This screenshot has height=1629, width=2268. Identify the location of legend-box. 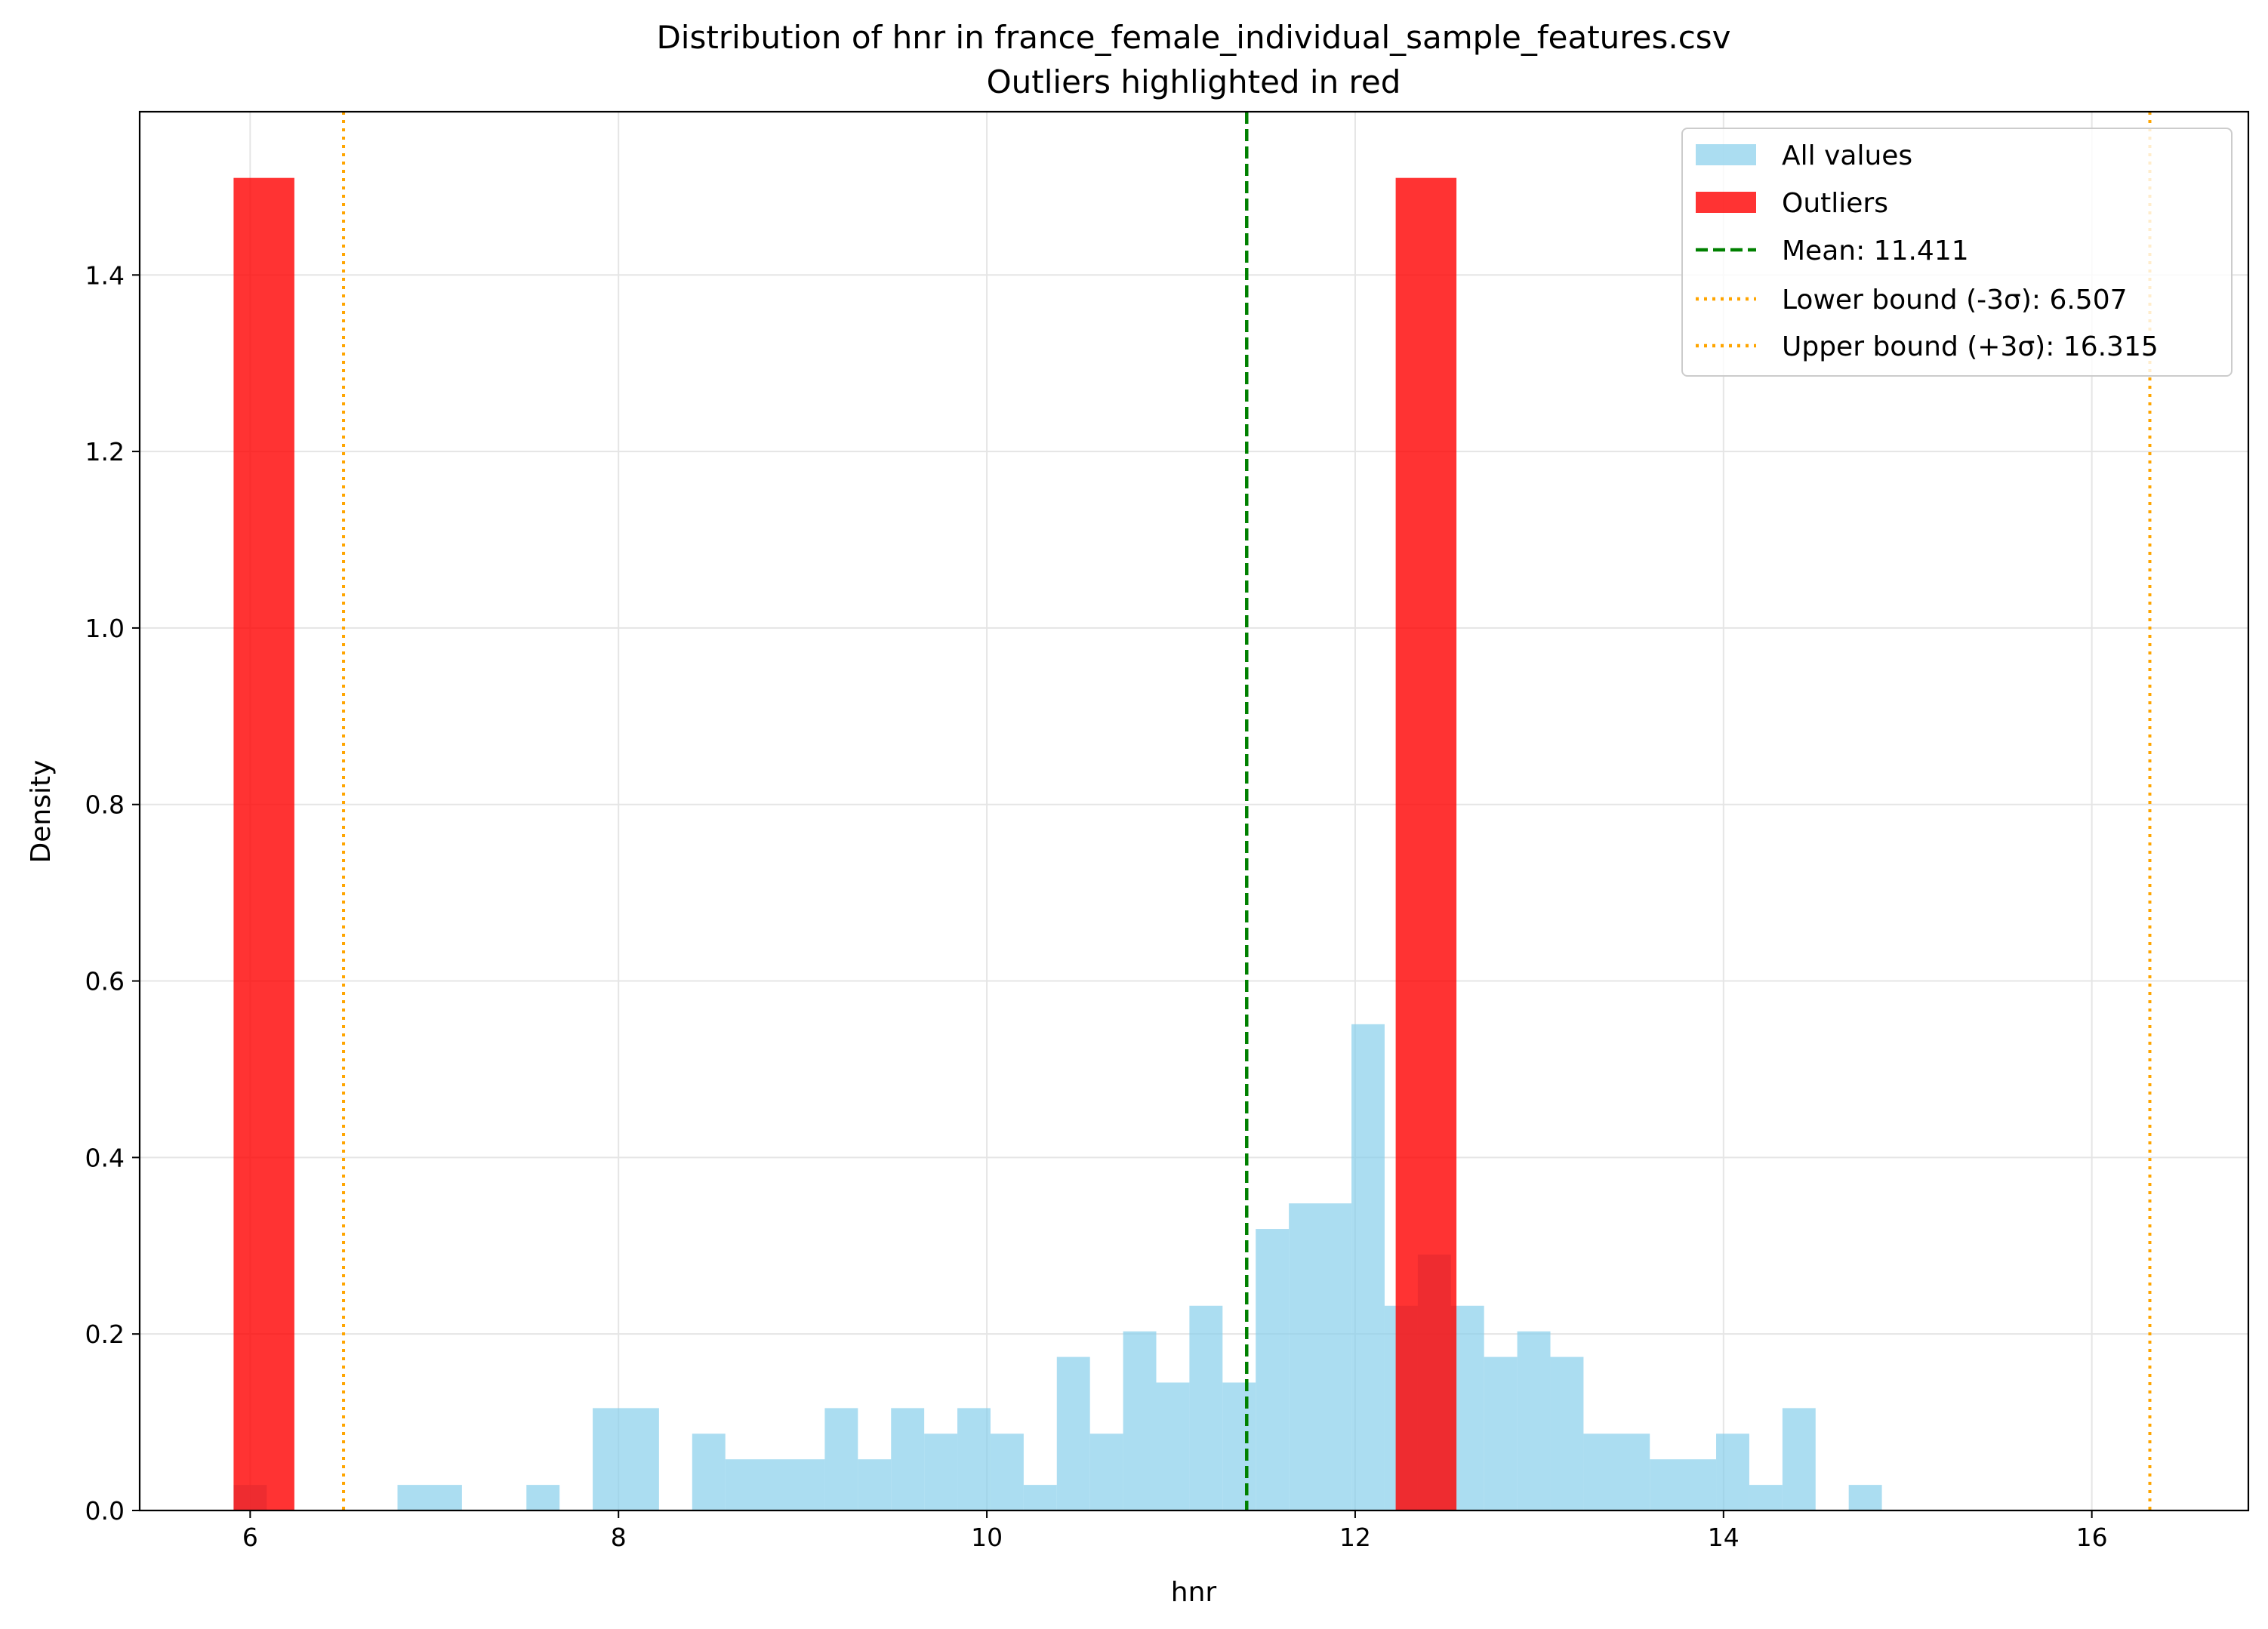
(1957, 253).